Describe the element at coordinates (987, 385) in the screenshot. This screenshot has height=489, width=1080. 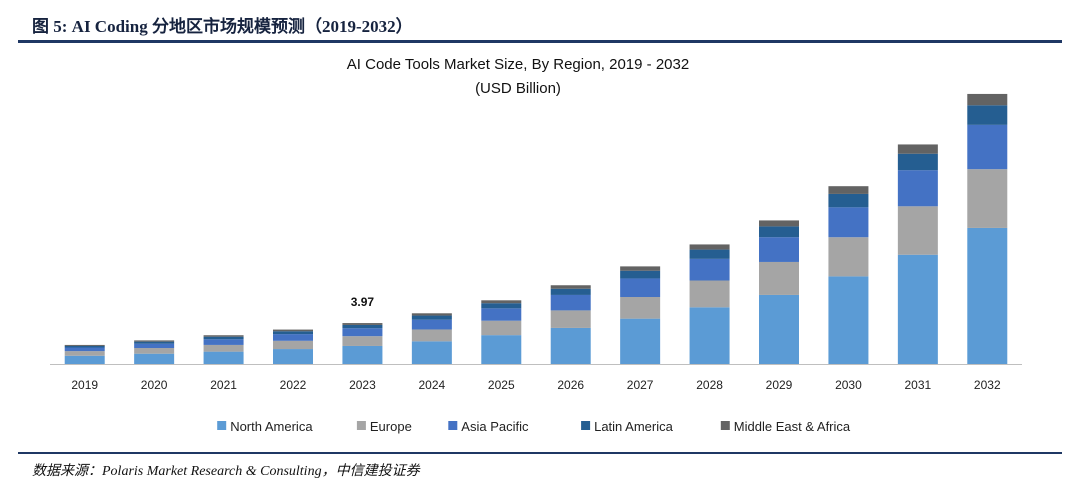
I see `x-tick-label: 2032` at that location.